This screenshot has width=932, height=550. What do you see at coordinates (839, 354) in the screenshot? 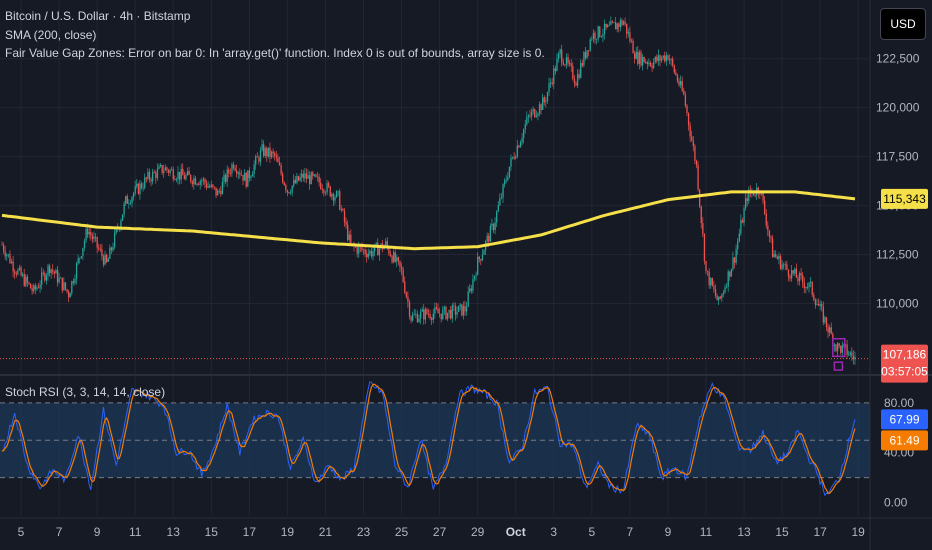
I see `fvg-markers` at bounding box center [839, 354].